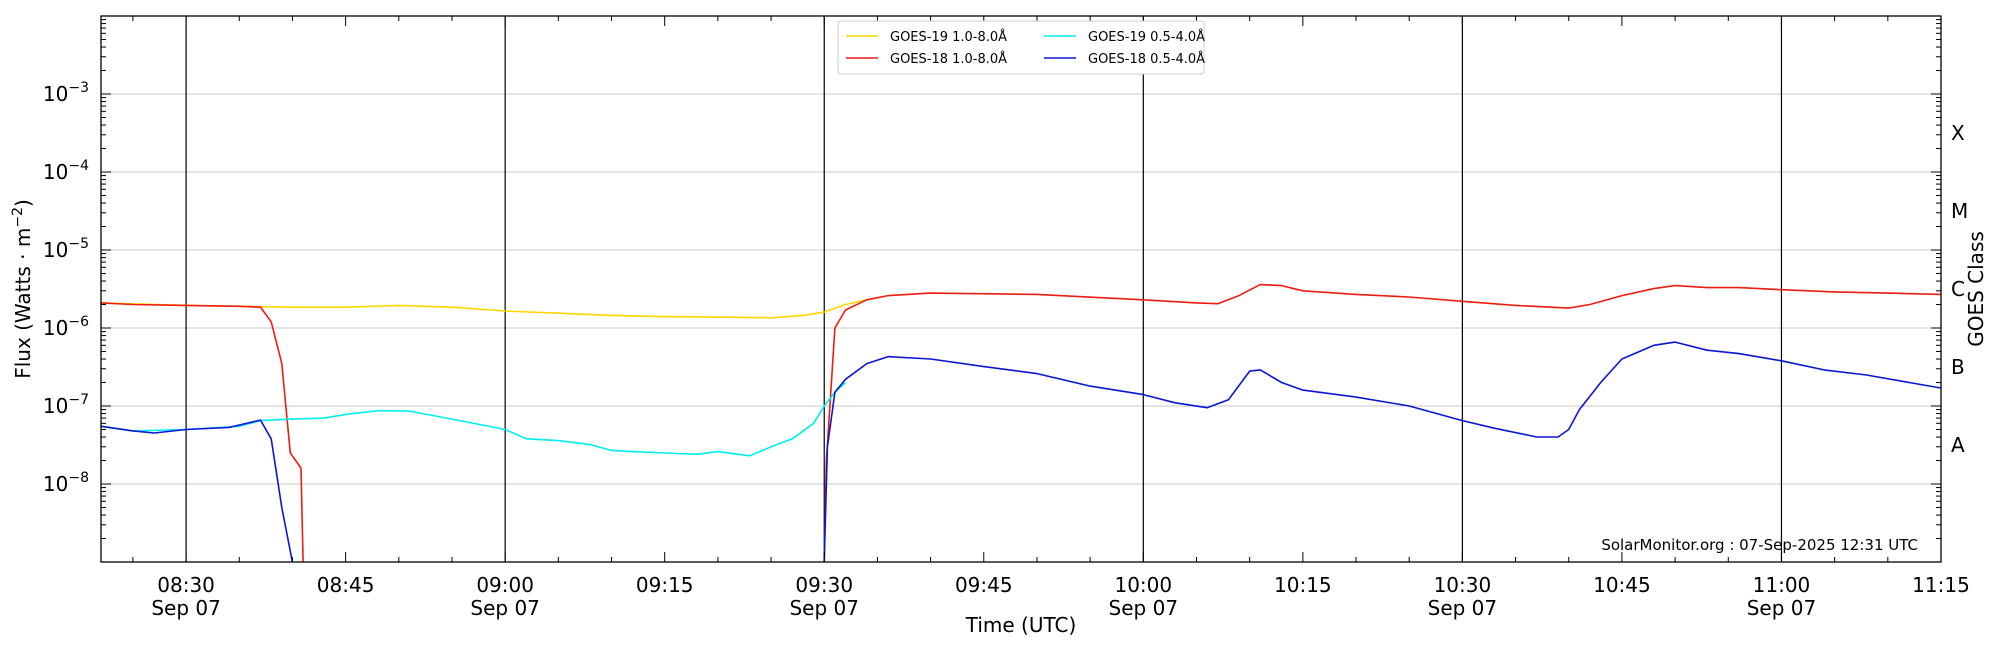  I want to click on x-tick-label: 08:45, so click(346, 585).